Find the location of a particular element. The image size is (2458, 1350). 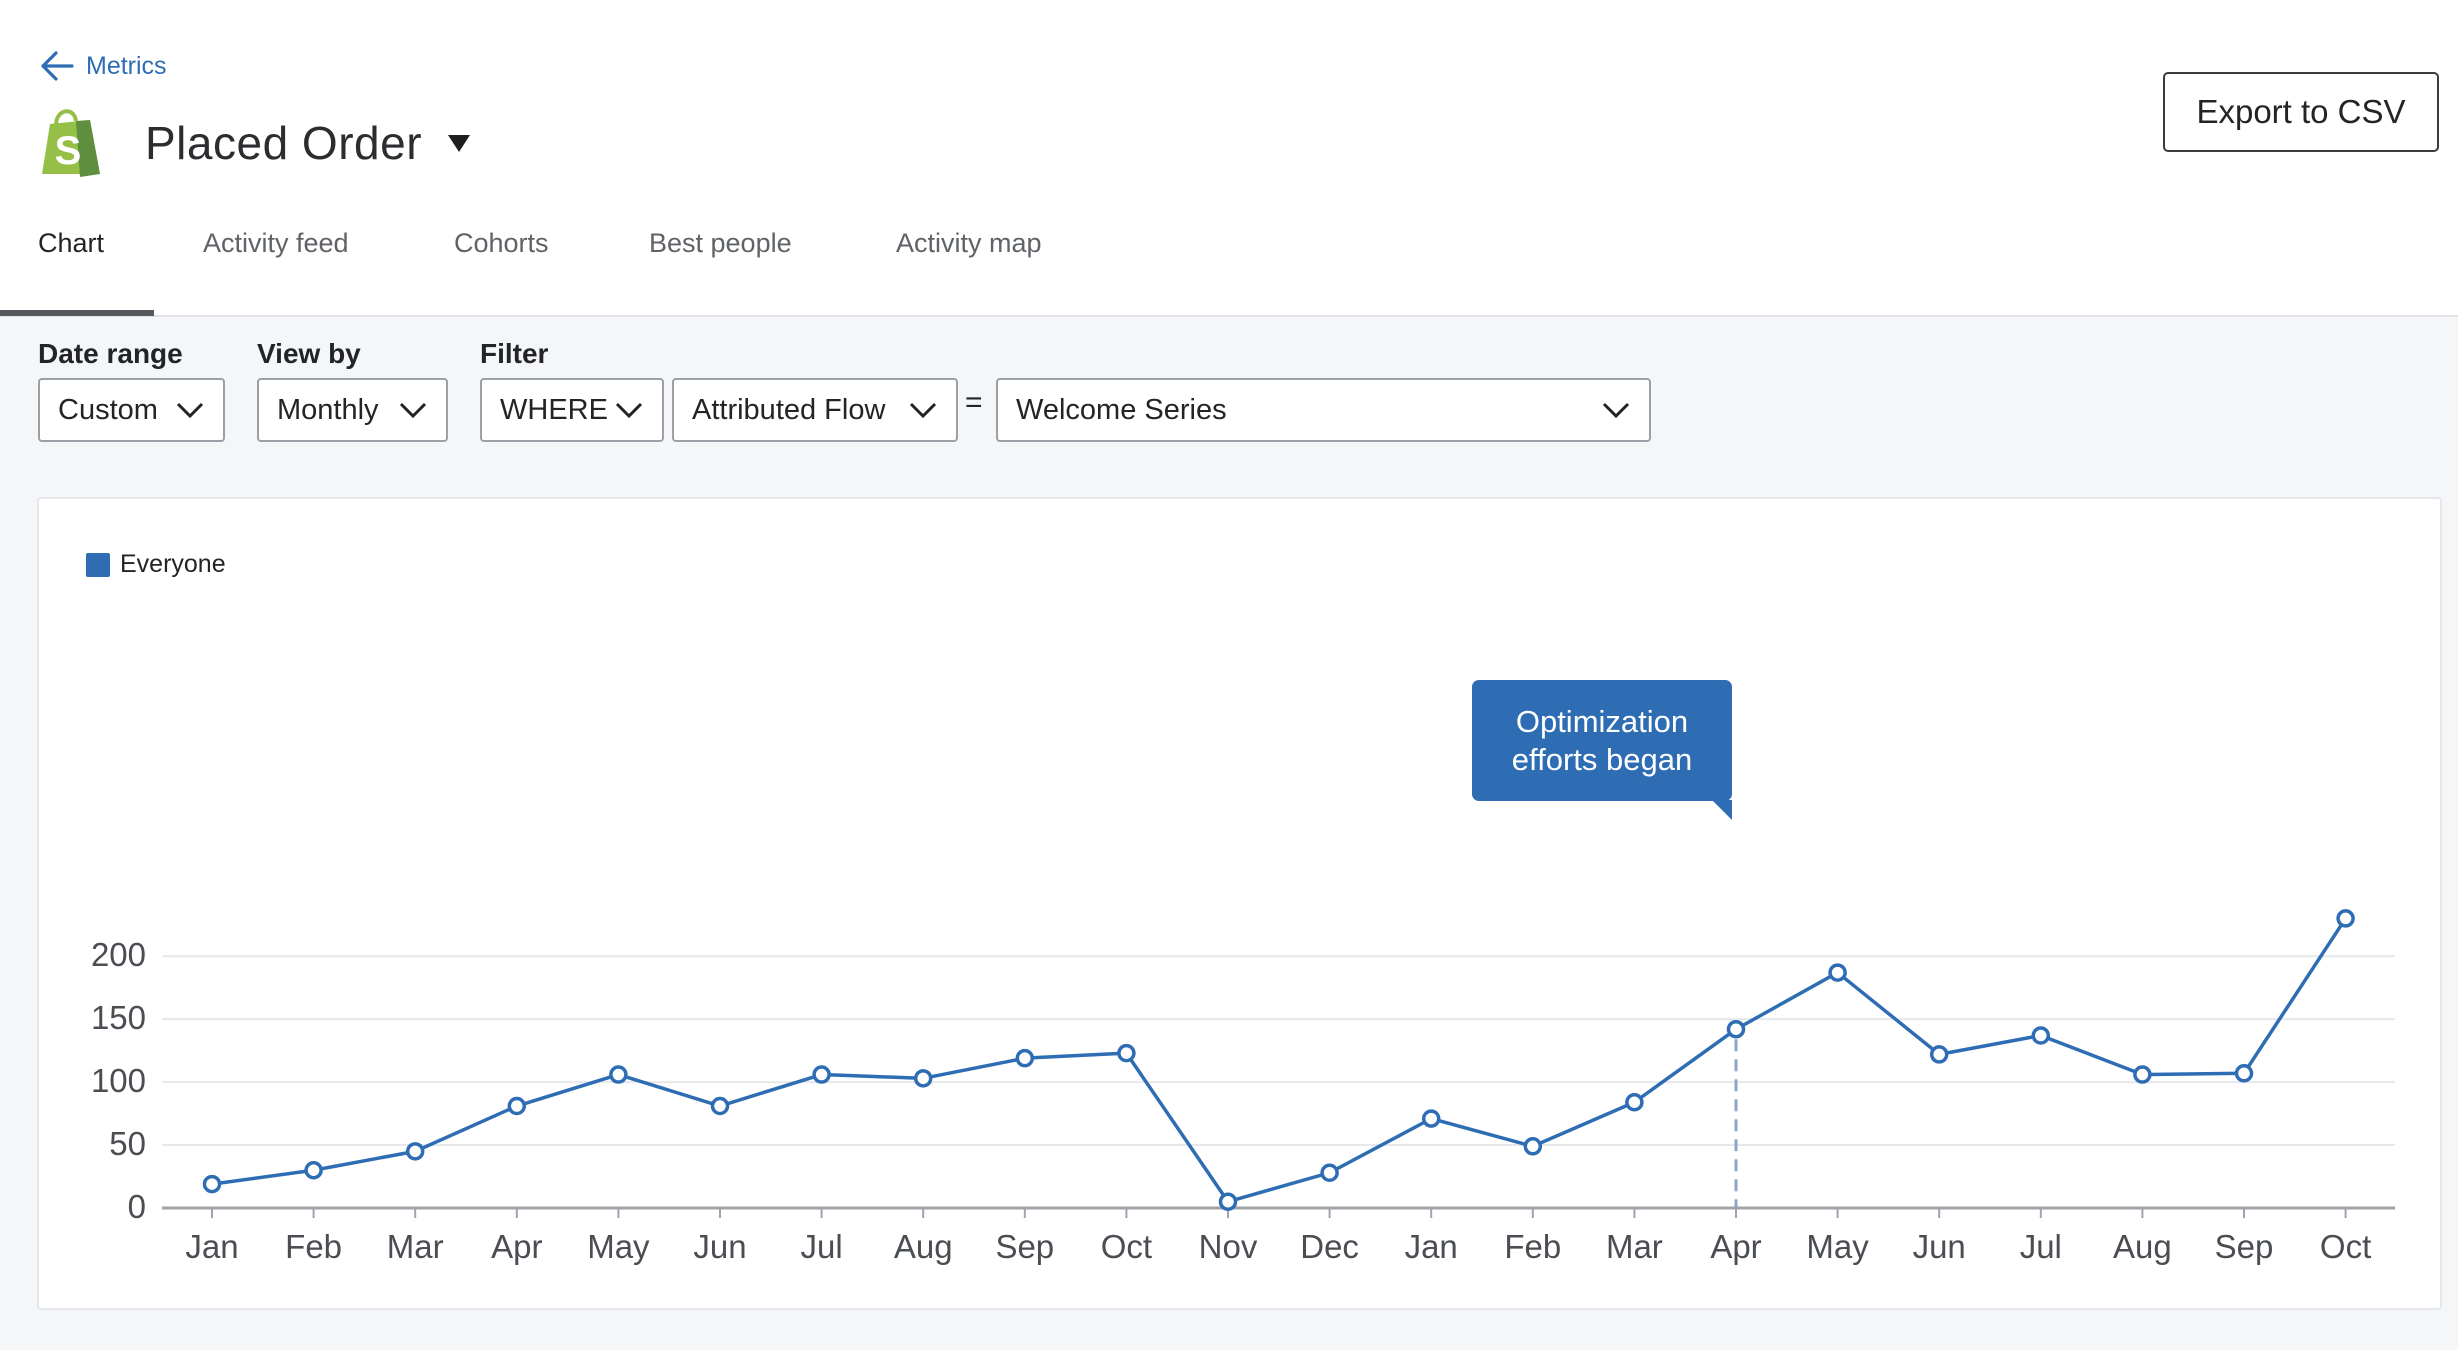

filter-value-select: Welcome Series is located at coordinates (1323, 410).